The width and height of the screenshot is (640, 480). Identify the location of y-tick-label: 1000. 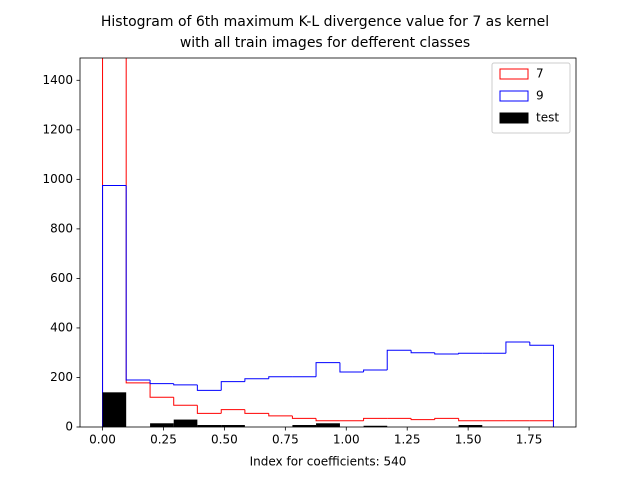
(57, 179).